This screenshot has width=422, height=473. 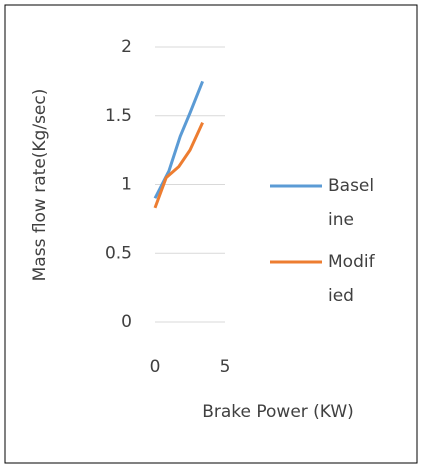 I want to click on legend-entry: Baseline, so click(x=351, y=203).